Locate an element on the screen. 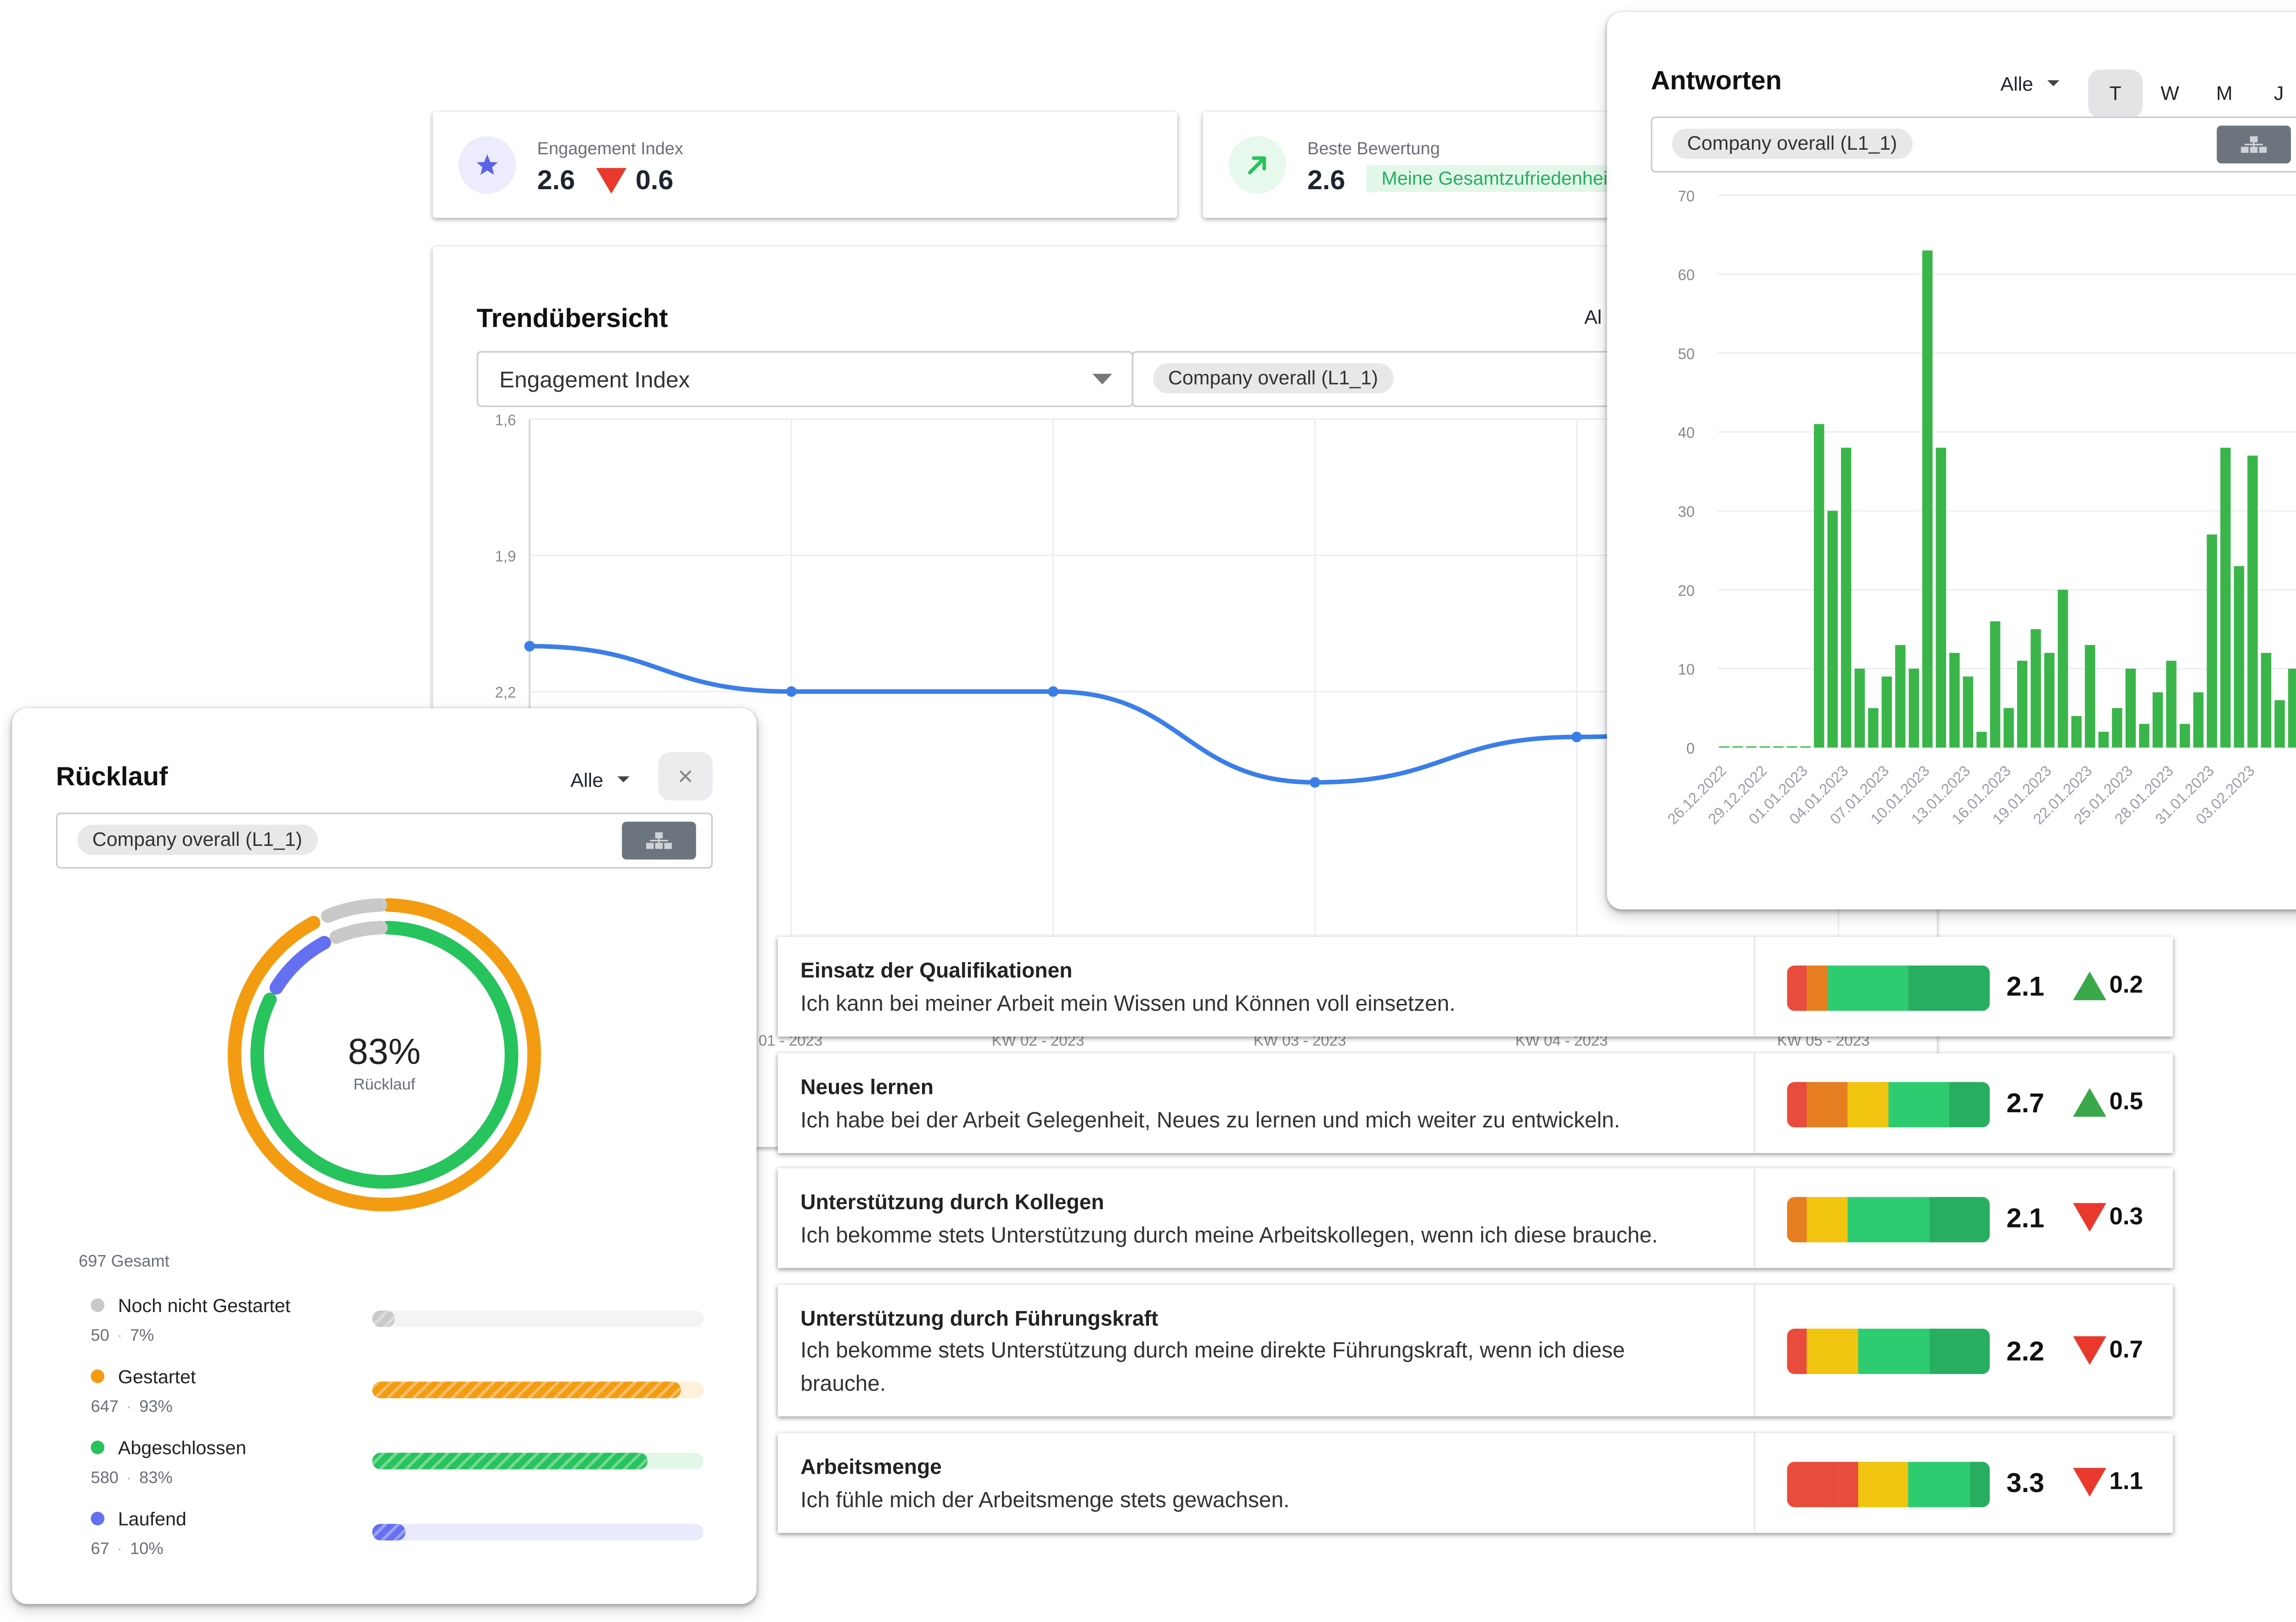 Image resolution: width=2296 pixels, height=1622 pixels. donut-segment-abgeschlossen is located at coordinates (384, 1055).